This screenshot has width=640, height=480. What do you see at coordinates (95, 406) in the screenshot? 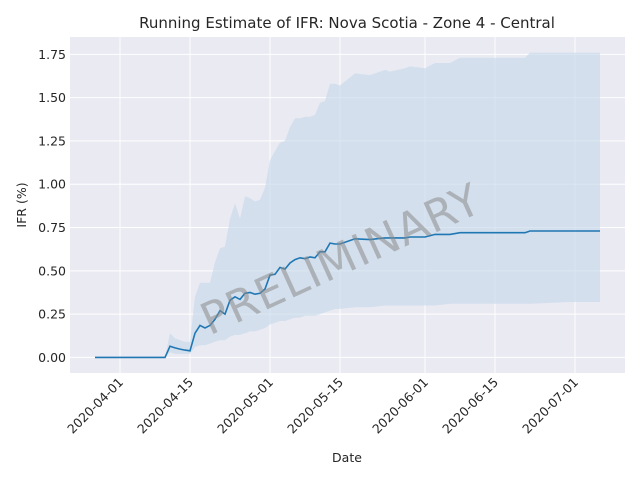
I see `x-tick-label: 2020-04-01` at bounding box center [95, 406].